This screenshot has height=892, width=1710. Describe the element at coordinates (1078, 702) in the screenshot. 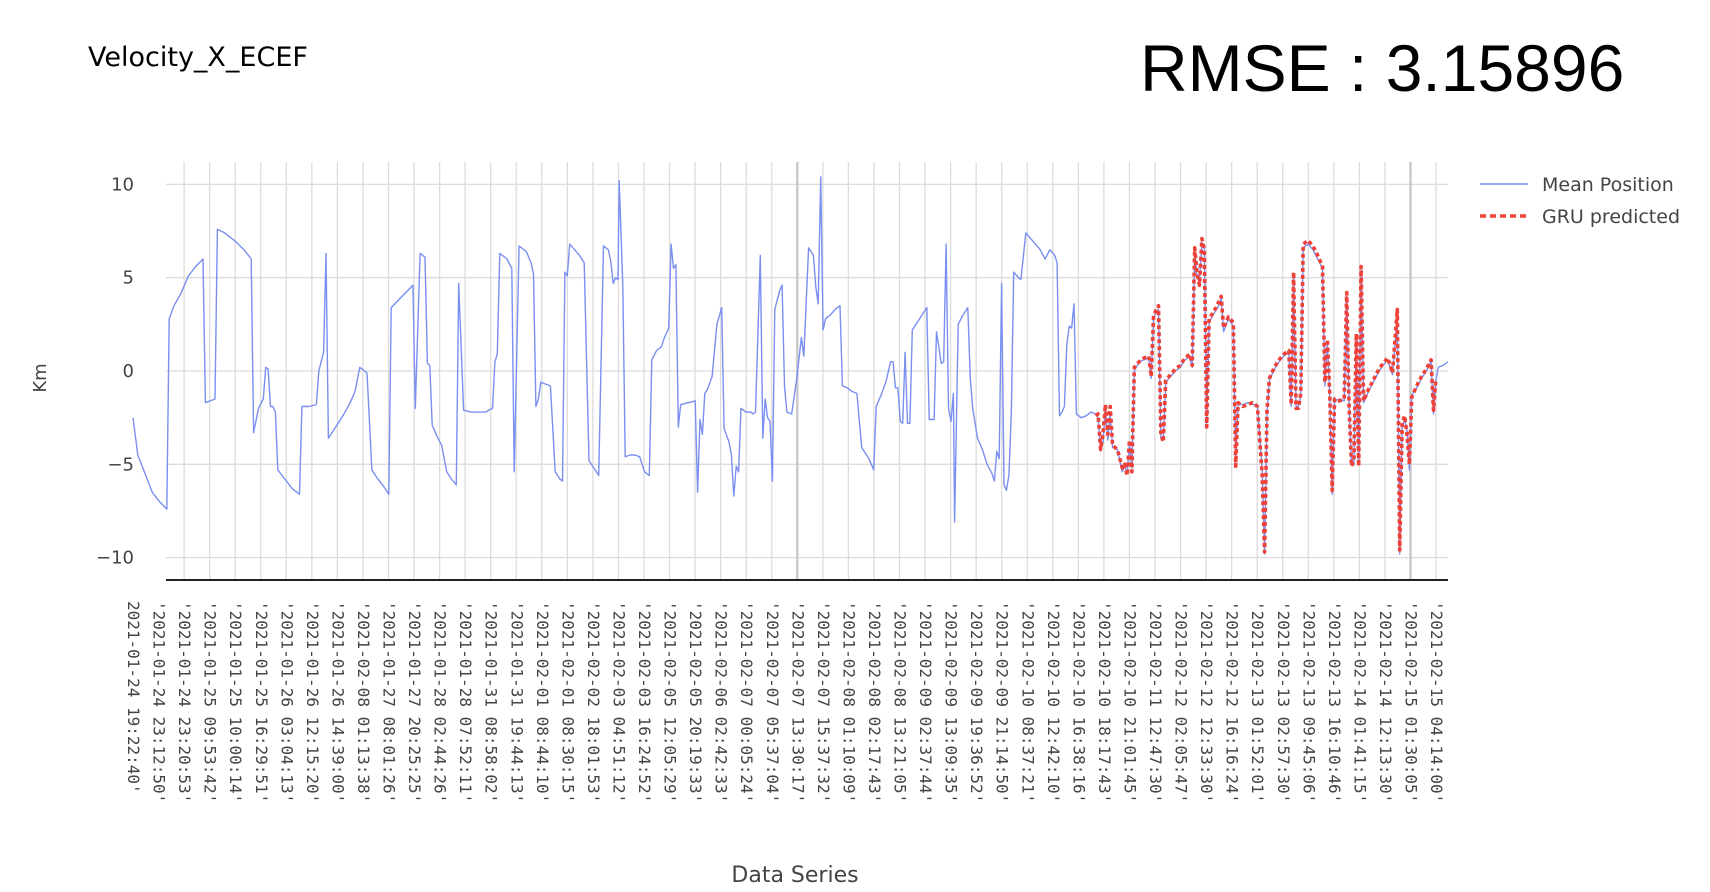

I see `x-tick-label: '2021-02-10 16:38:16'` at that location.